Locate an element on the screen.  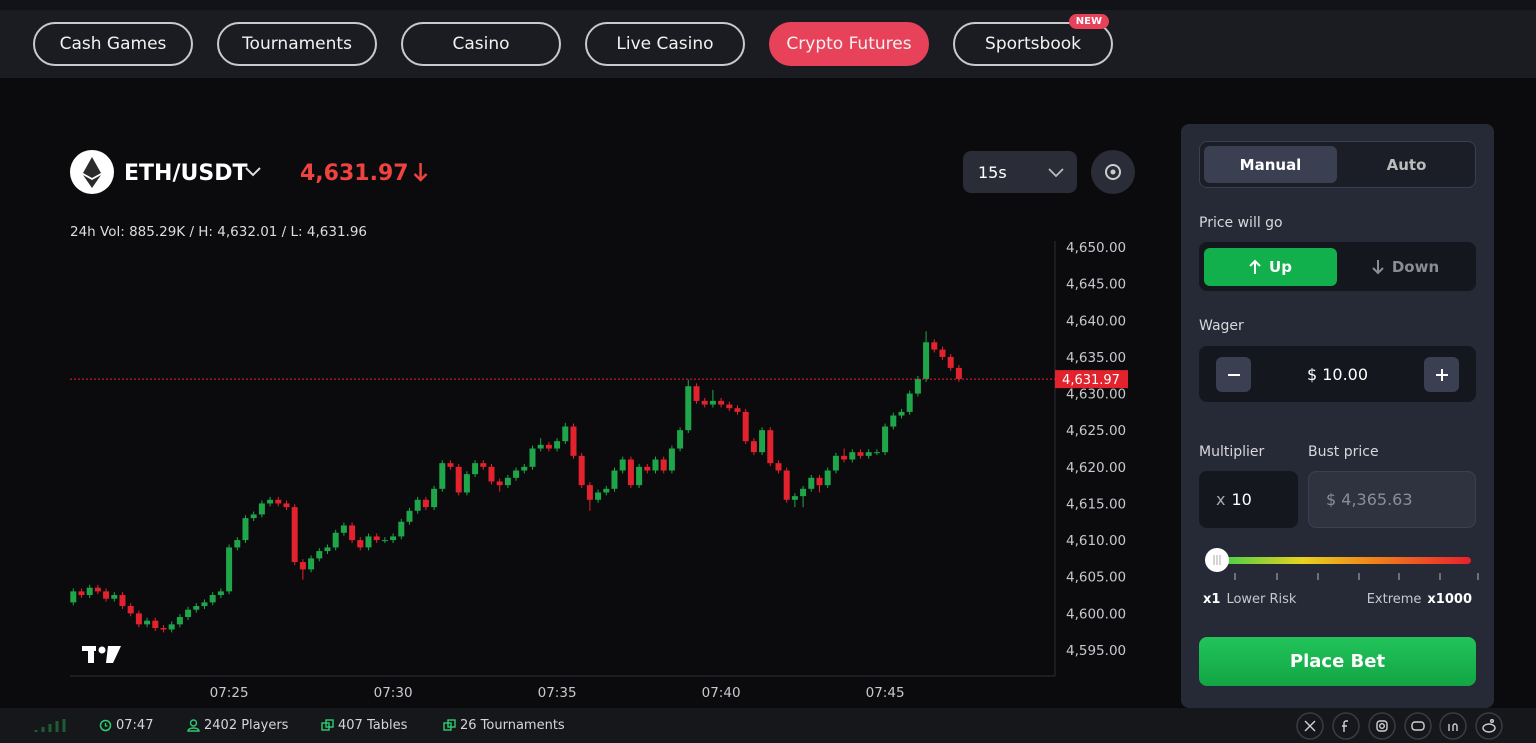
risk-max-value: x1000 is located at coordinates (1449, 599).